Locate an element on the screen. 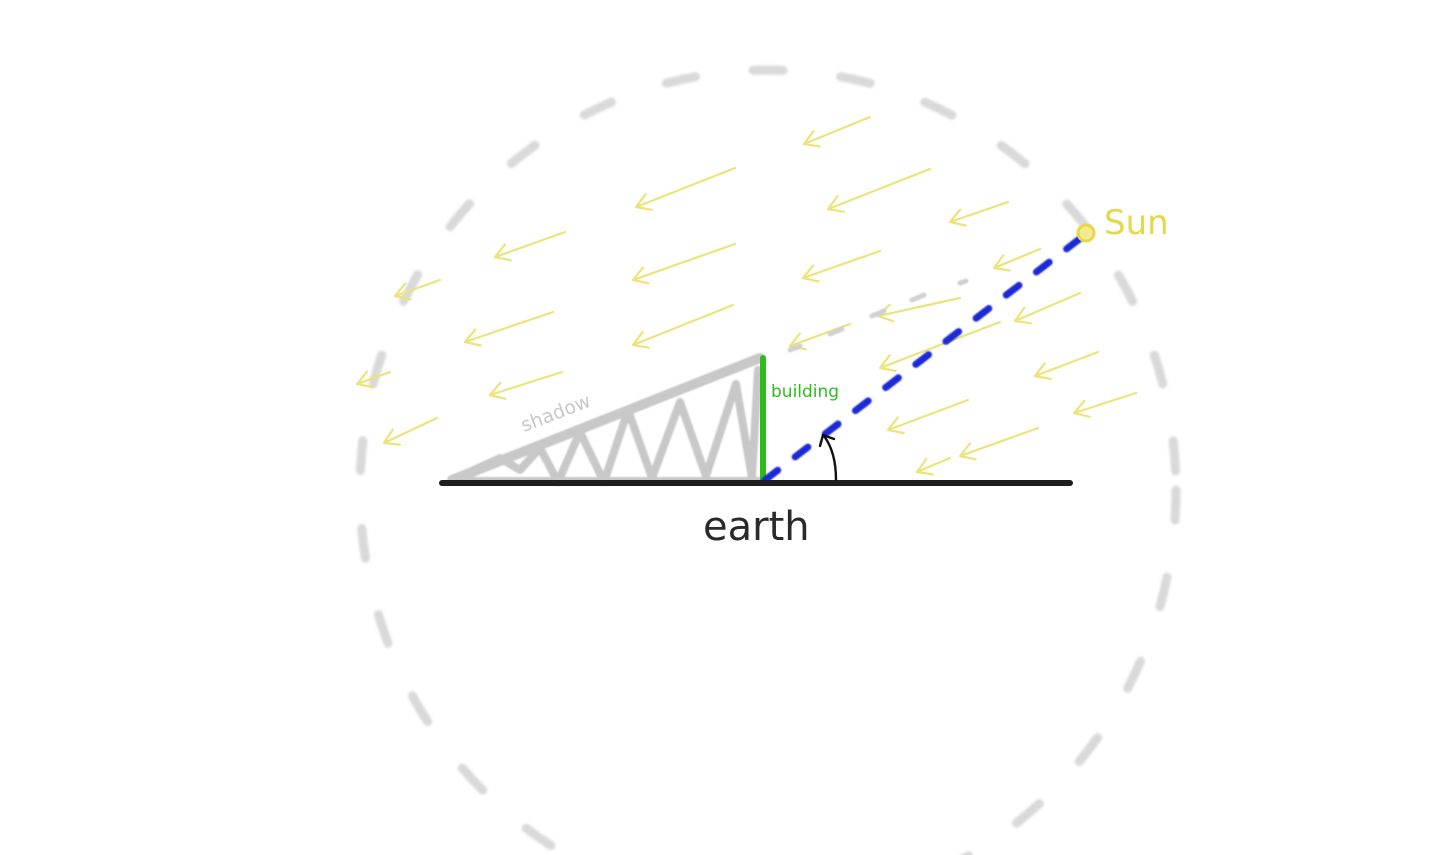 Image resolution: width=1440 pixels, height=855 pixels. sightline-to-sun is located at coordinates (925, 357).